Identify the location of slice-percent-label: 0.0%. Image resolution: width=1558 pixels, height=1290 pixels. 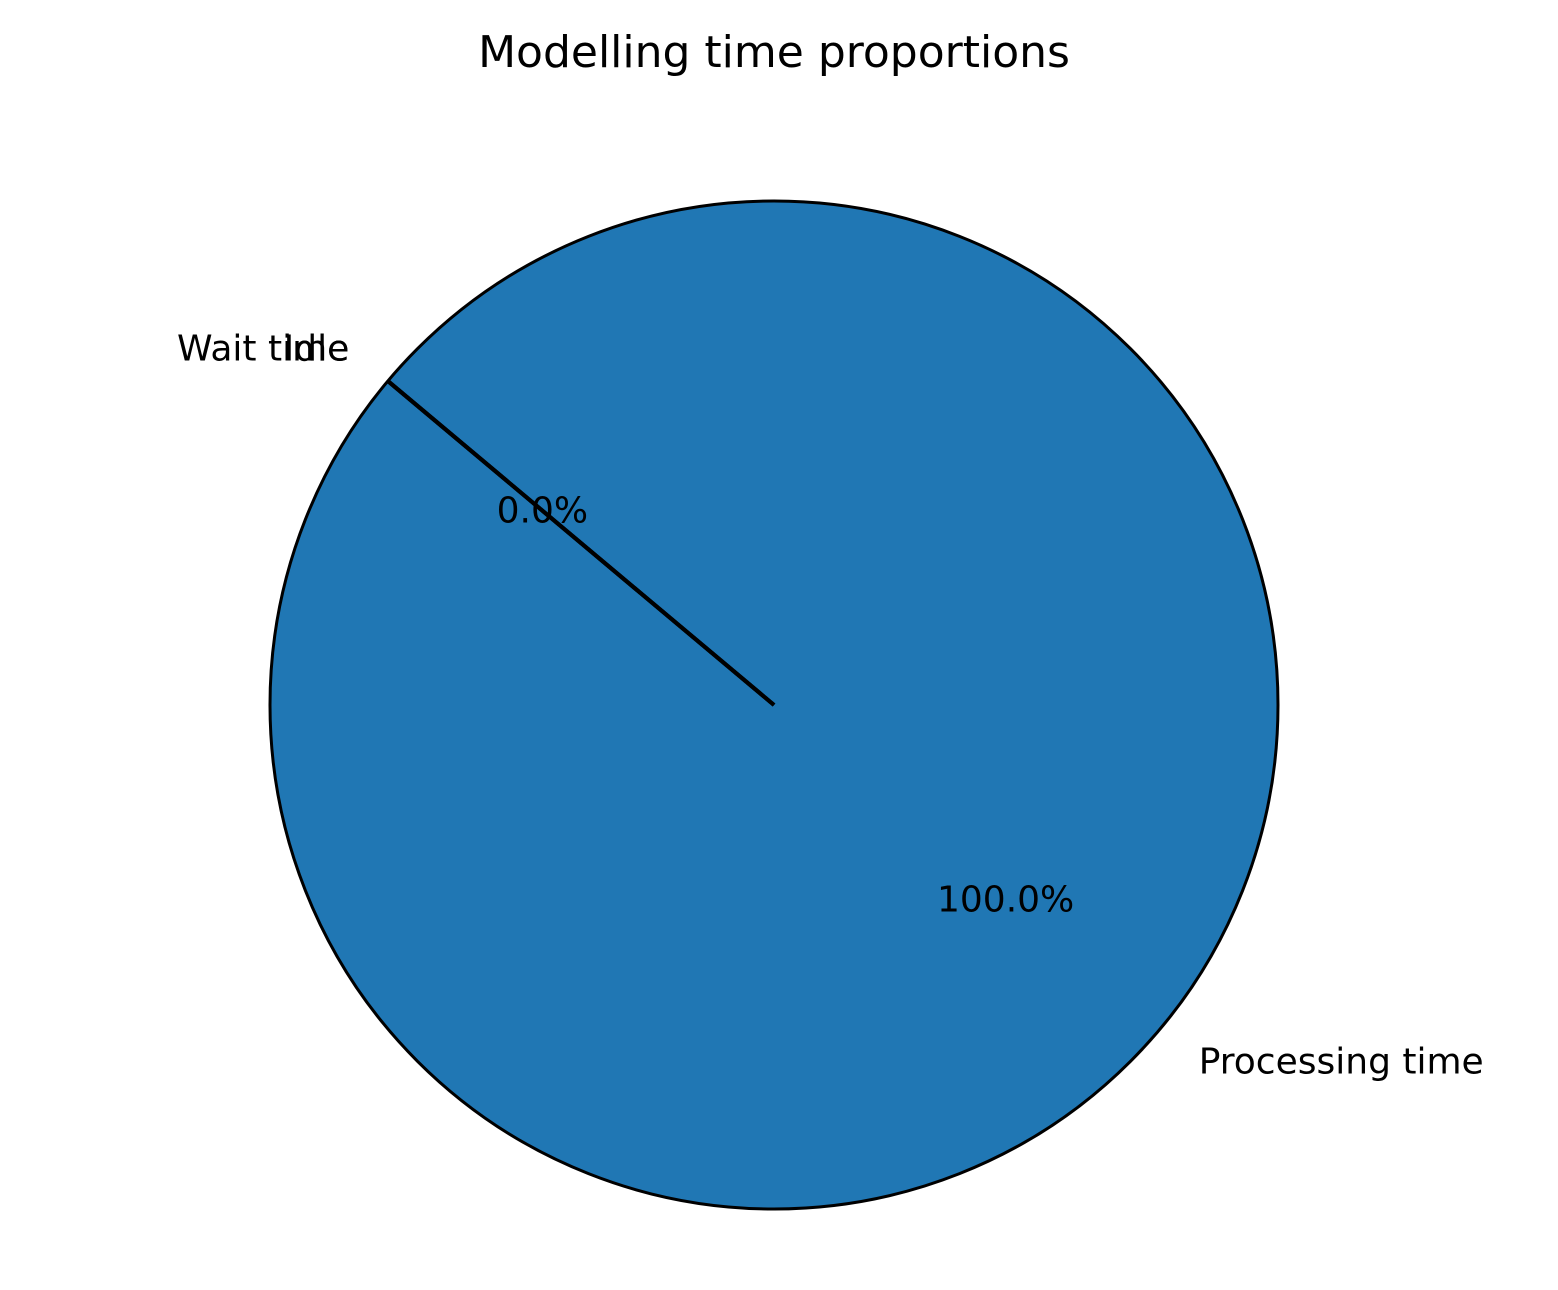
(542, 511).